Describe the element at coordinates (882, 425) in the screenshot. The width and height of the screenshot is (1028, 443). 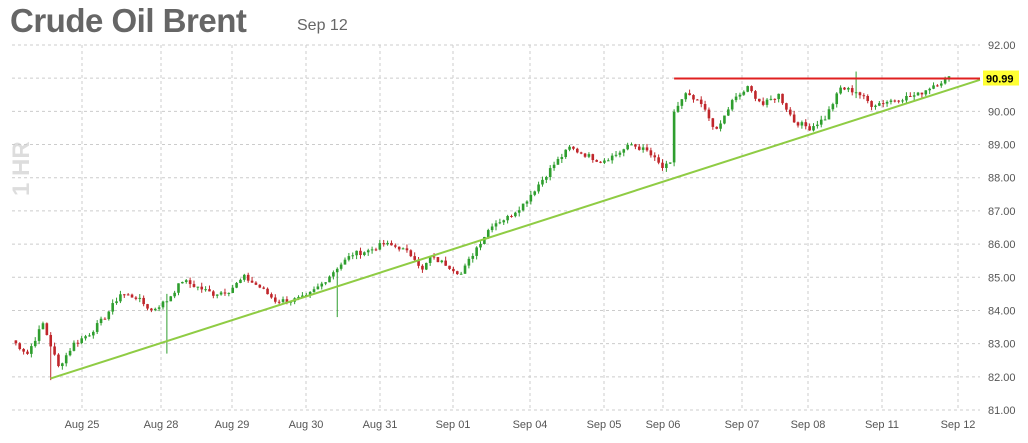
I see `x-tick-label: Sep 11` at that location.